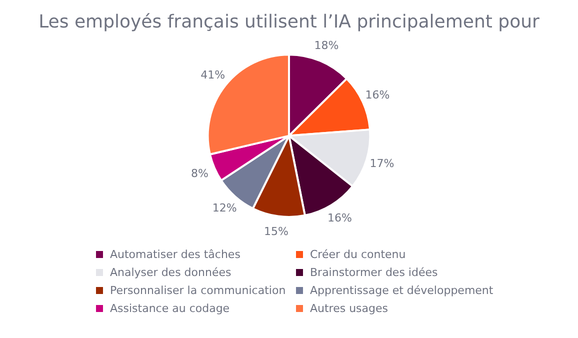  Describe the element at coordinates (224, 207) in the screenshot. I see `data-label: 12%` at that location.